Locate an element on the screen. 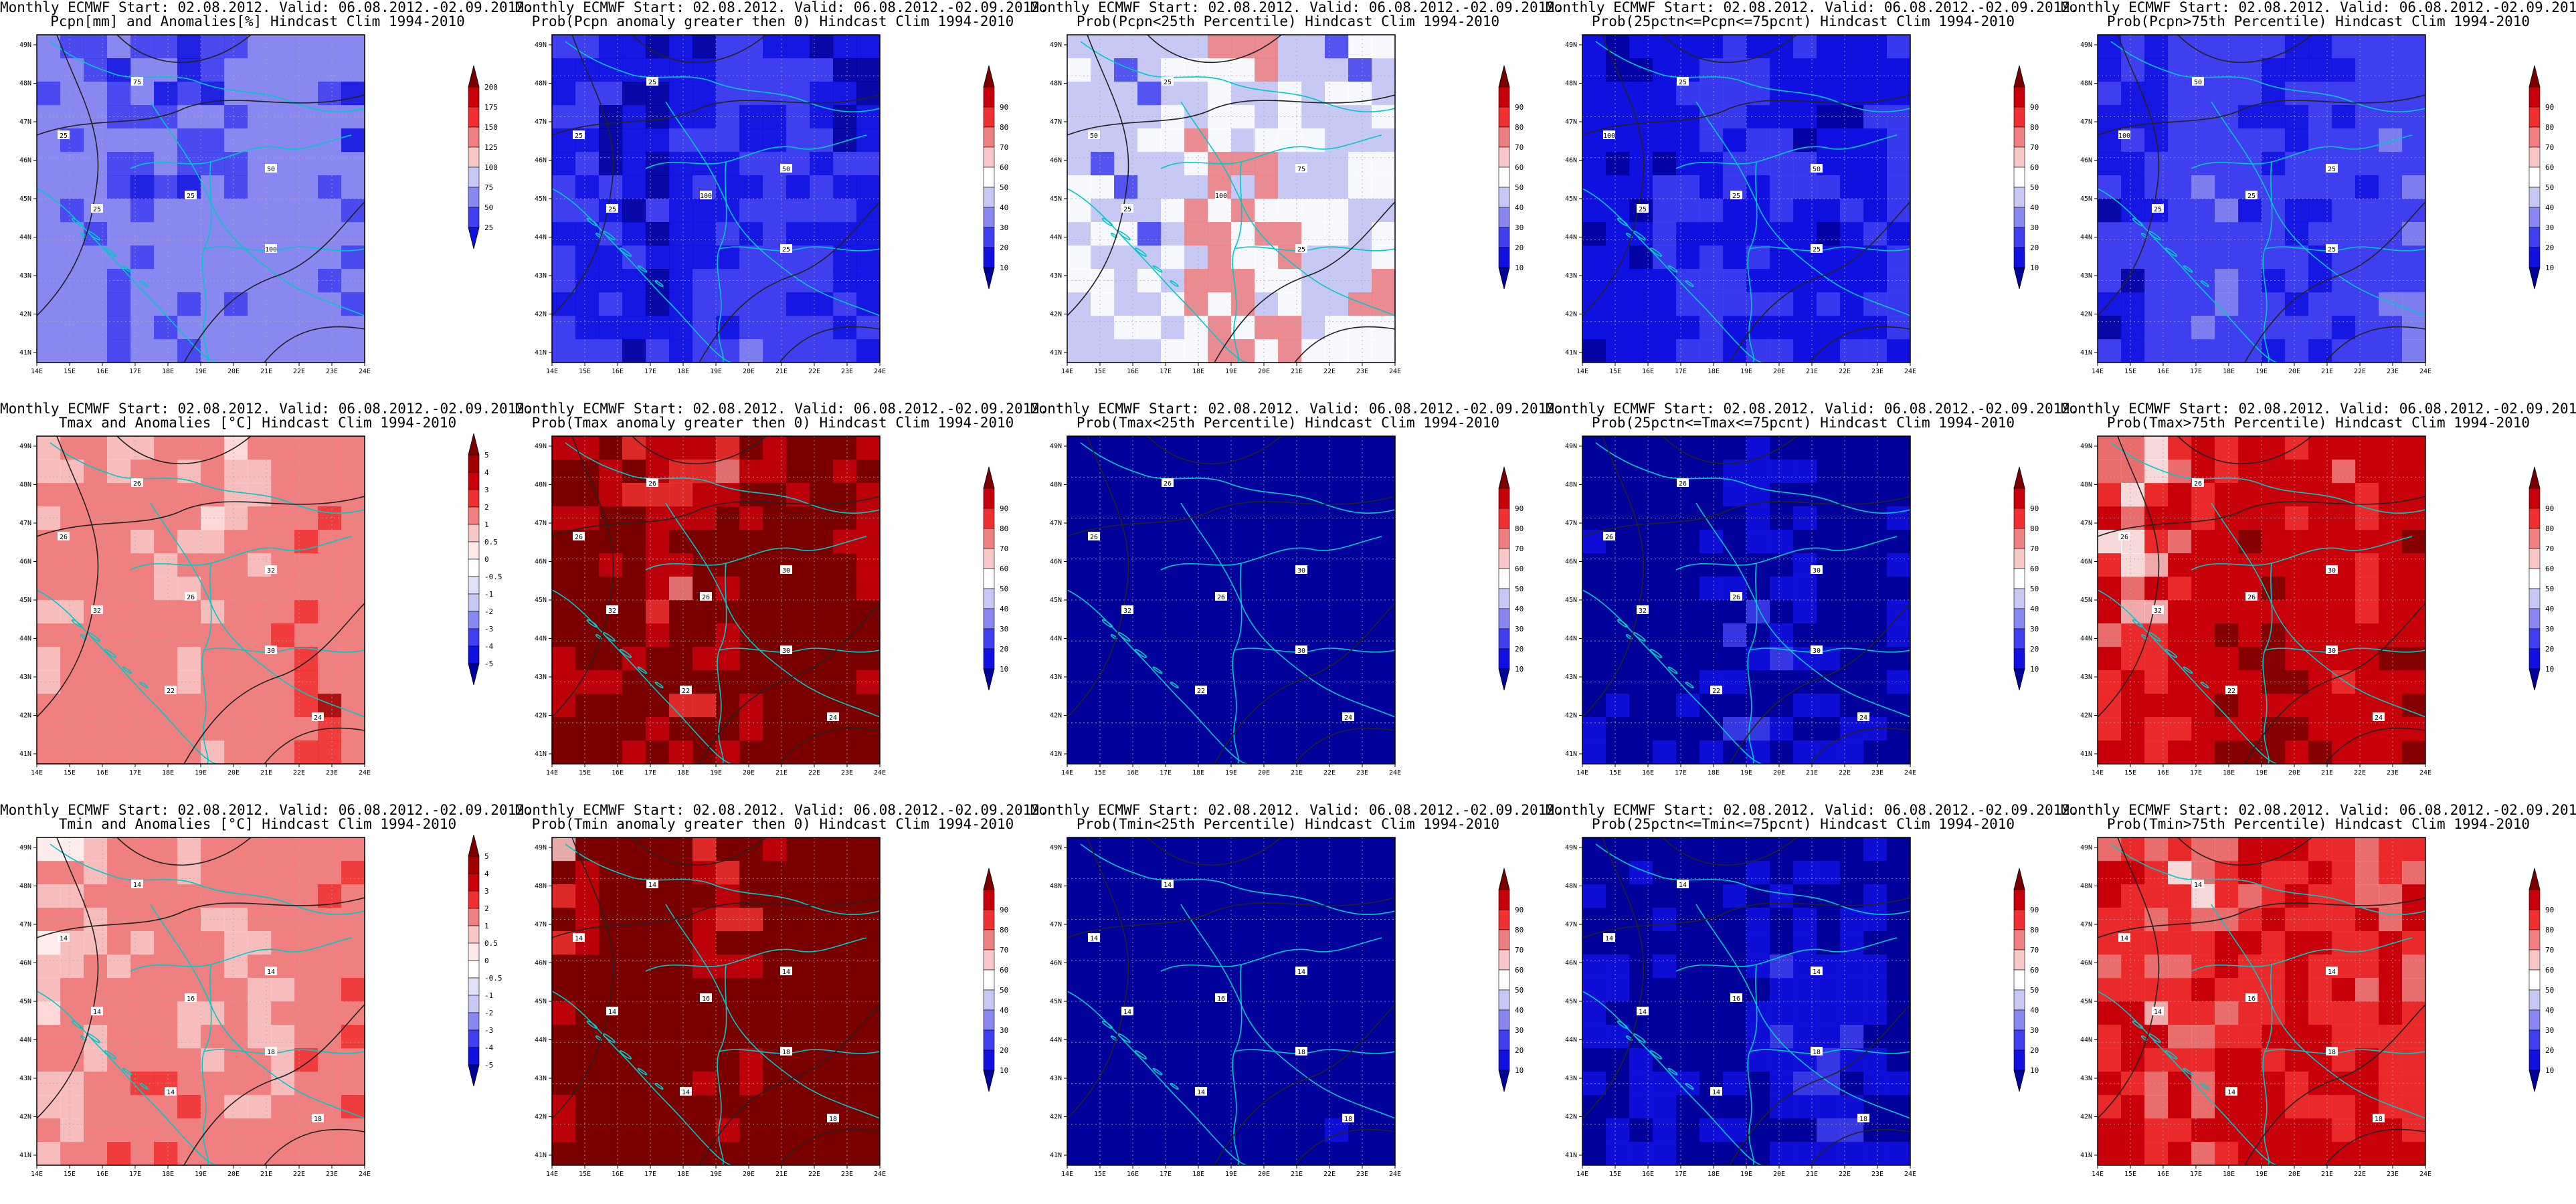 This screenshot has width=2576, height=1204. lon-tick-label: 22E is located at coordinates (814, 773).